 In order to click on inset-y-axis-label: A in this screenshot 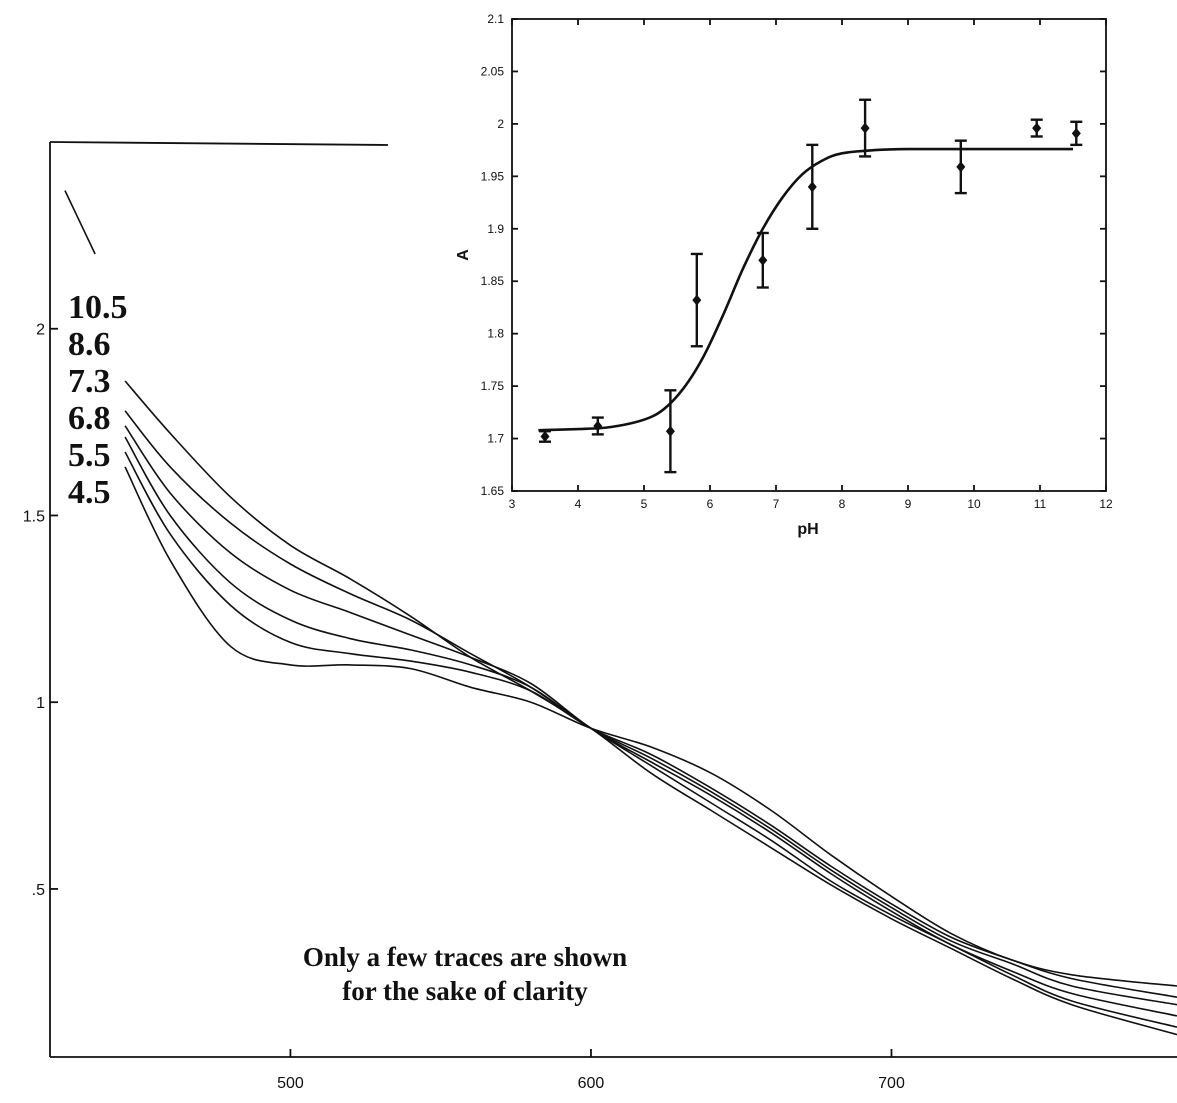, I will do `click(463, 255)`.